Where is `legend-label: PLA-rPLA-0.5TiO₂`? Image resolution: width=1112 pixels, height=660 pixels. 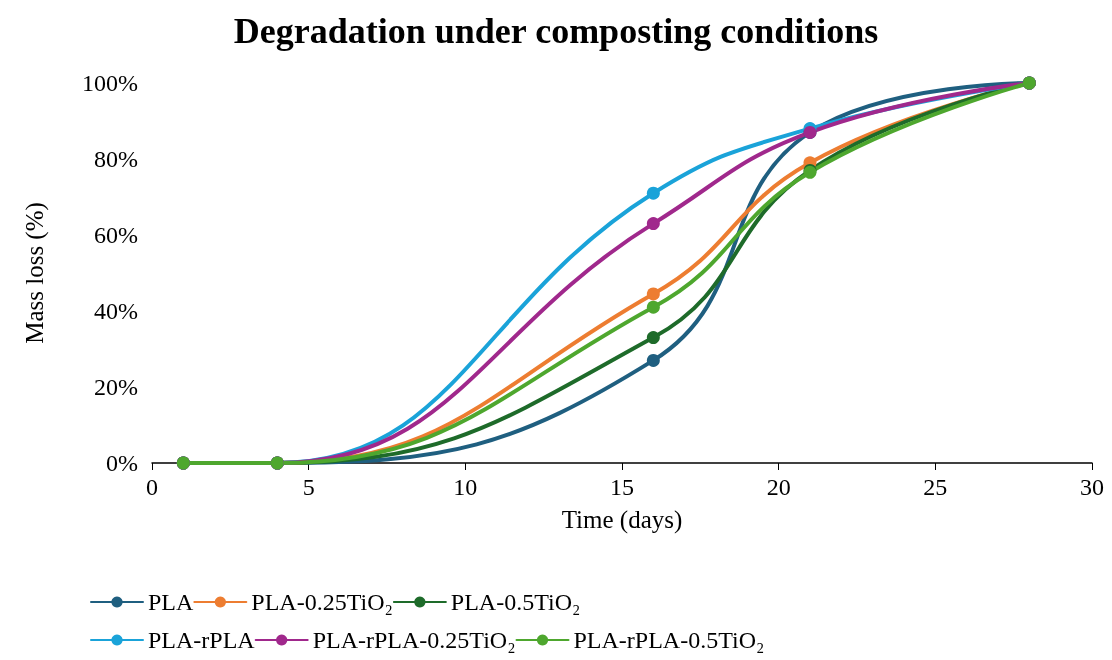
legend-label: PLA-rPLA-0.5TiO₂ is located at coordinates (669, 640).